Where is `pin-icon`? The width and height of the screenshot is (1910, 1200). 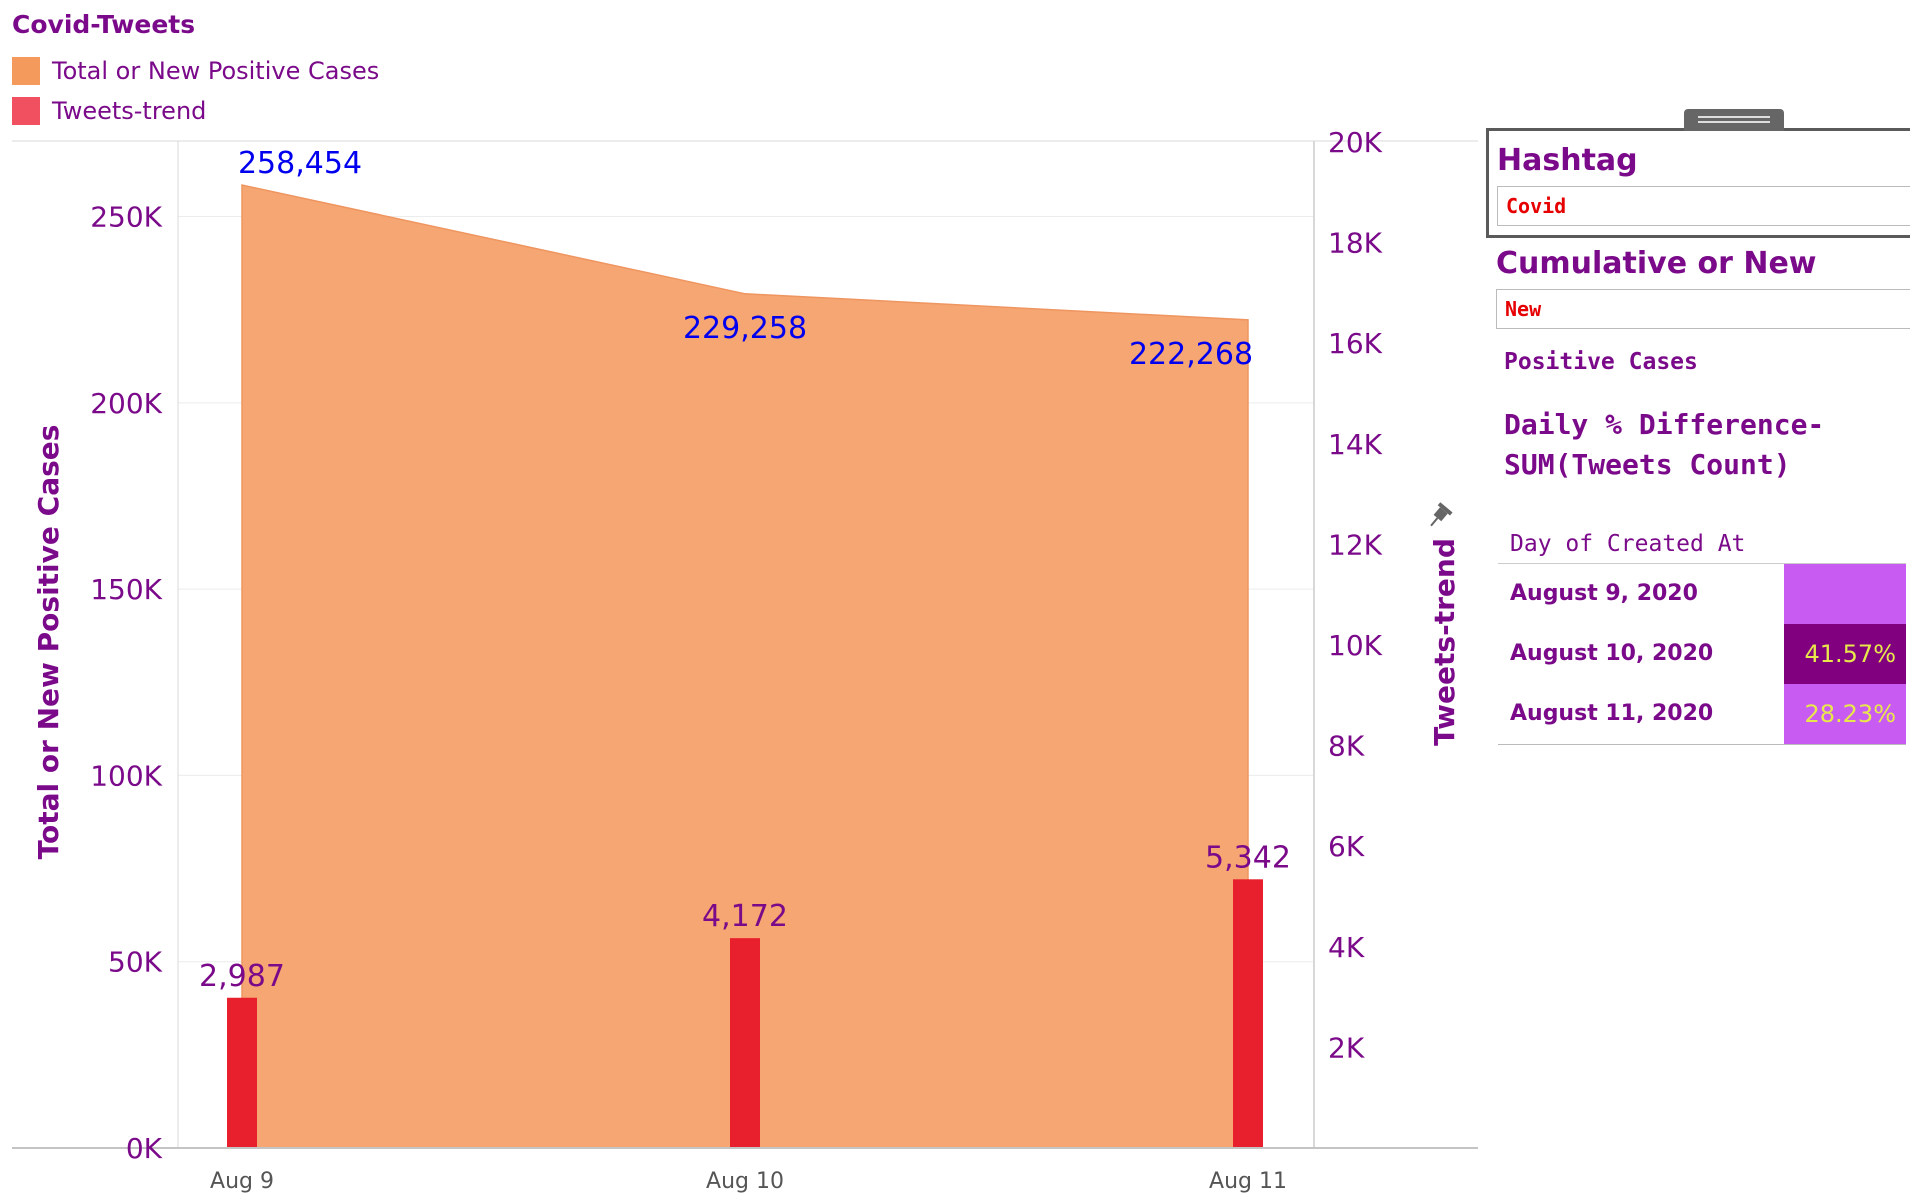
pin-icon is located at coordinates (1441, 514).